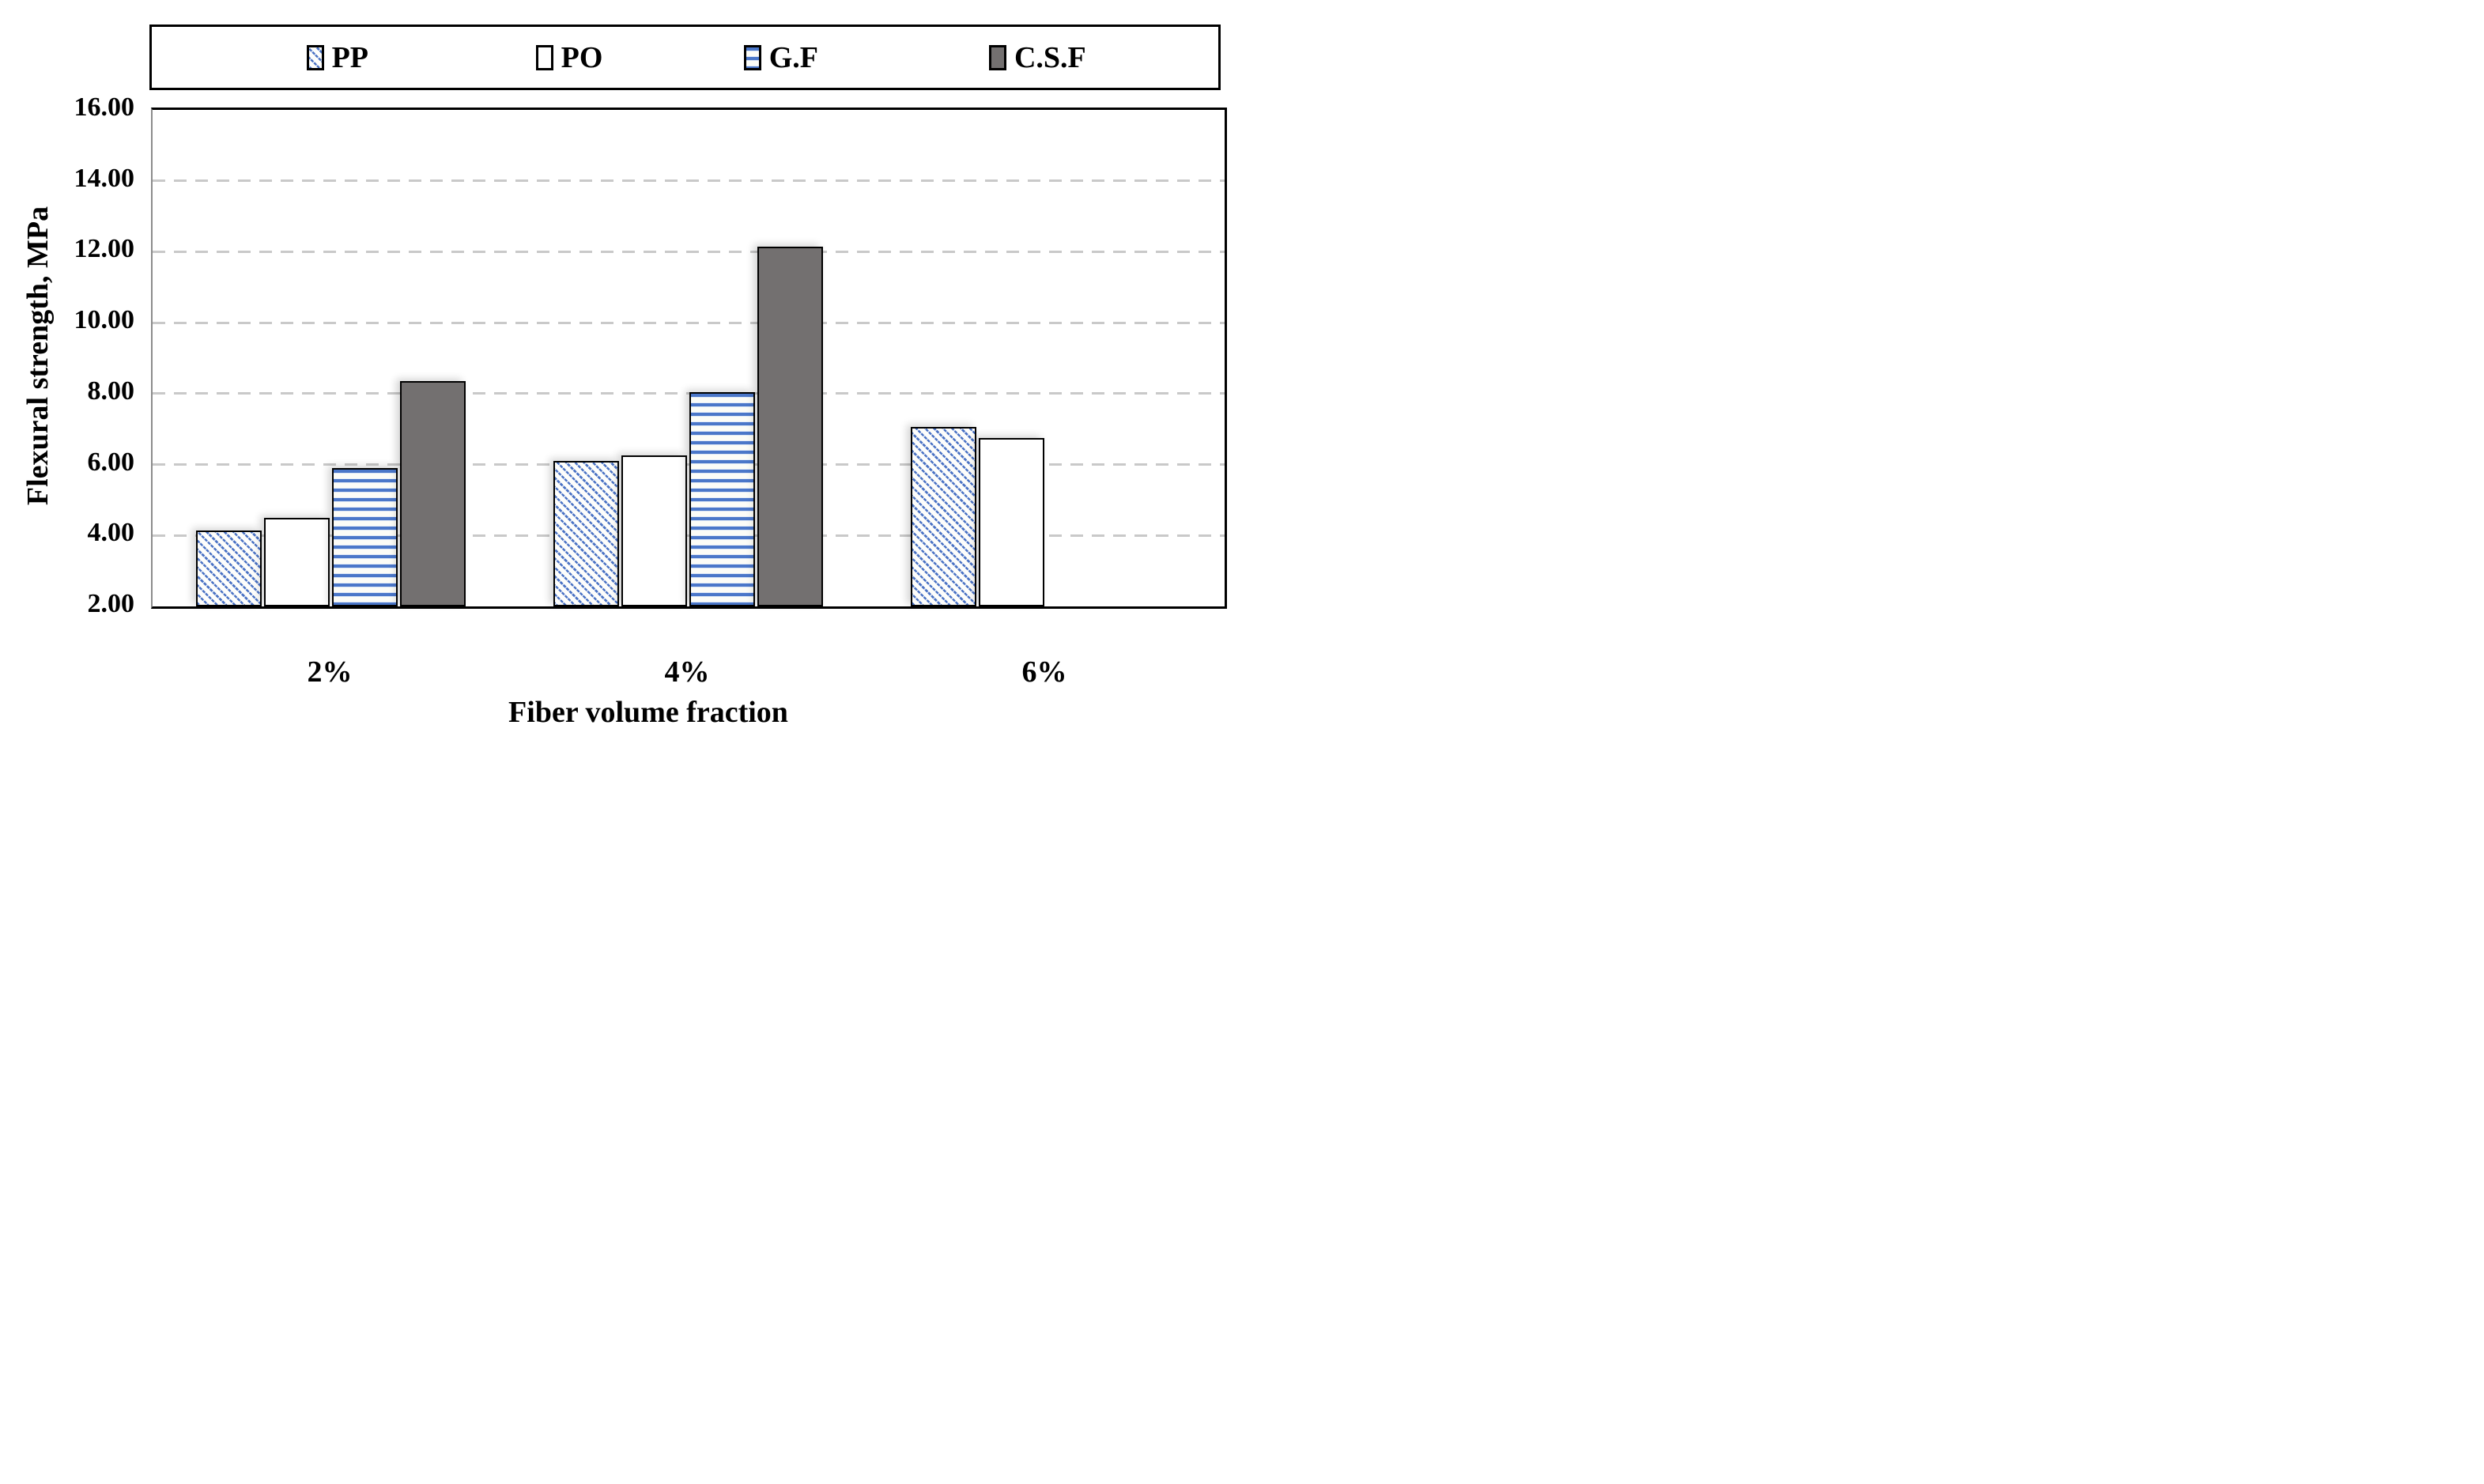 The image size is (2484, 1484). Describe the element at coordinates (105, 178) in the screenshot. I see `y-tick-14: 14.00` at that location.